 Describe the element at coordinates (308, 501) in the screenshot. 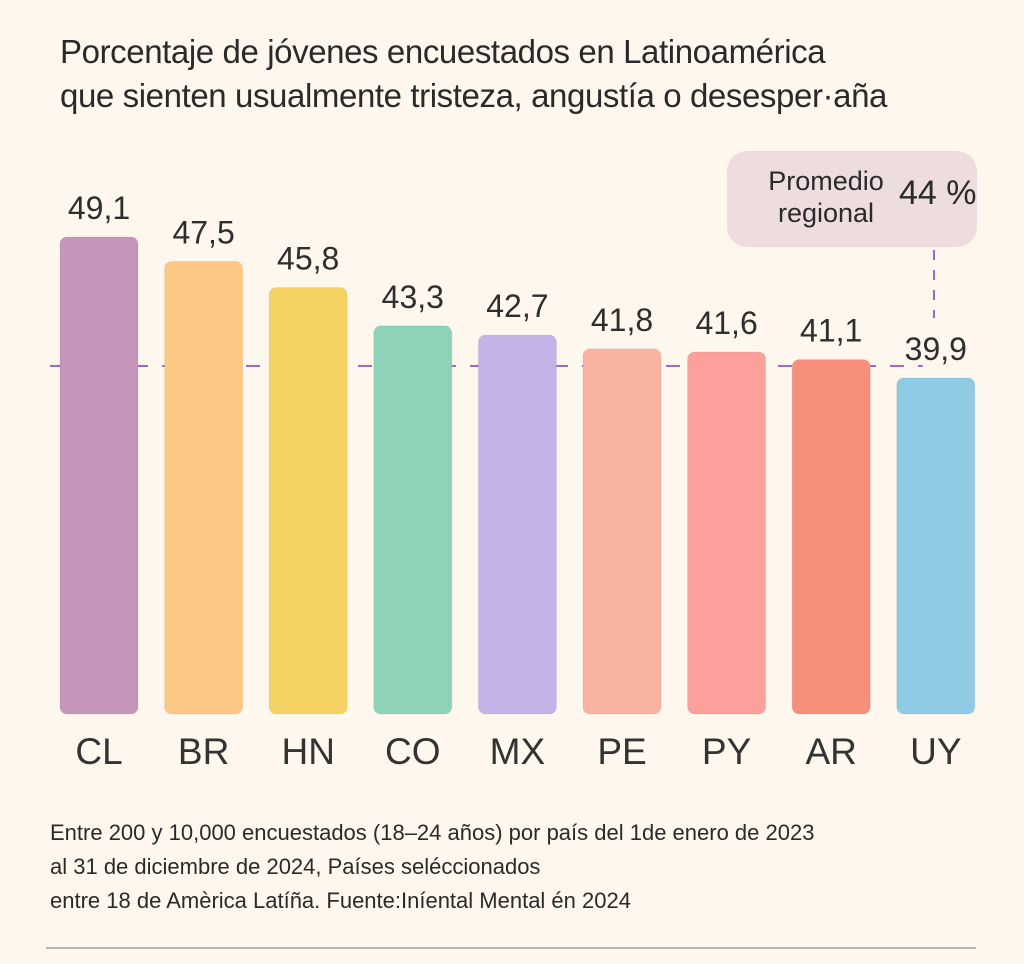

I see `bar-hn` at that location.